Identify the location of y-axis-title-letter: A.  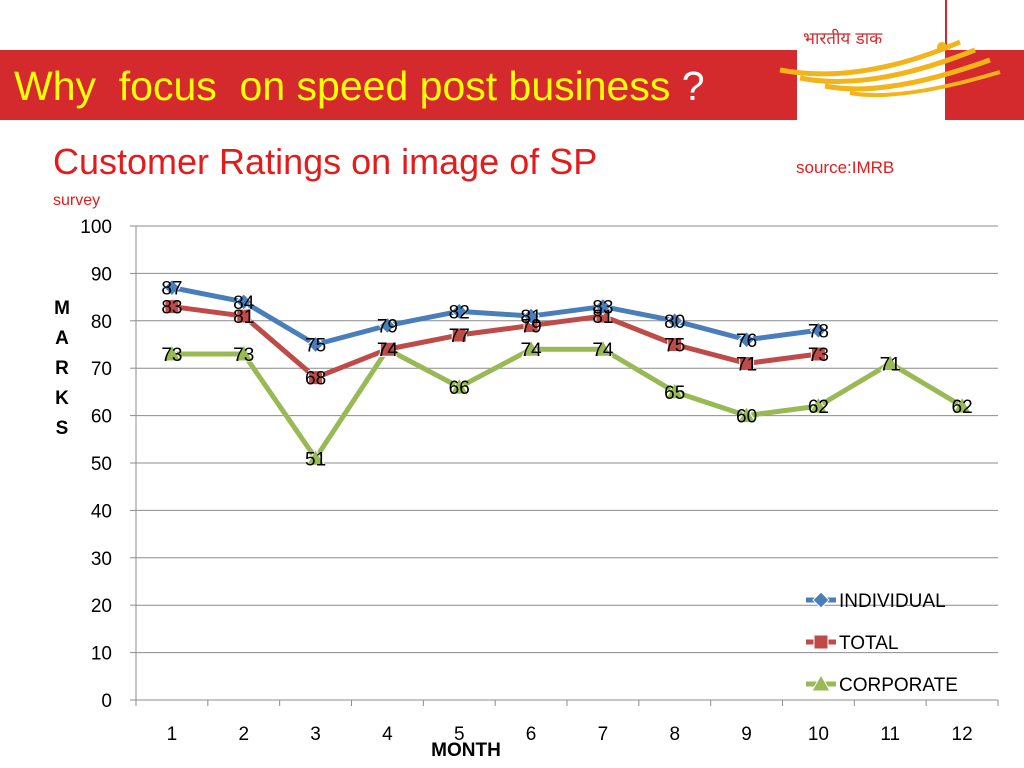
(62, 338).